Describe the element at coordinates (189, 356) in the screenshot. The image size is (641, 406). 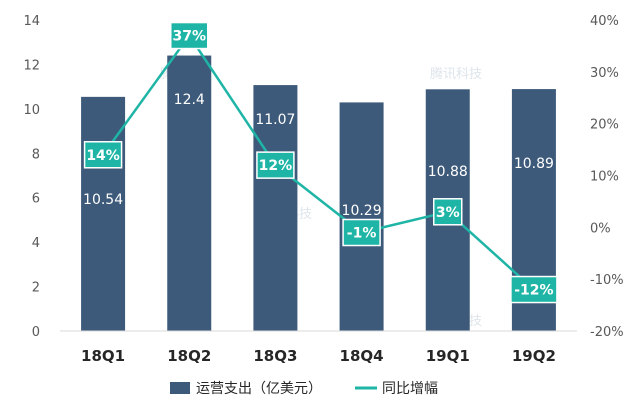
I see `x-axis-tick-label: 18Q2` at that location.